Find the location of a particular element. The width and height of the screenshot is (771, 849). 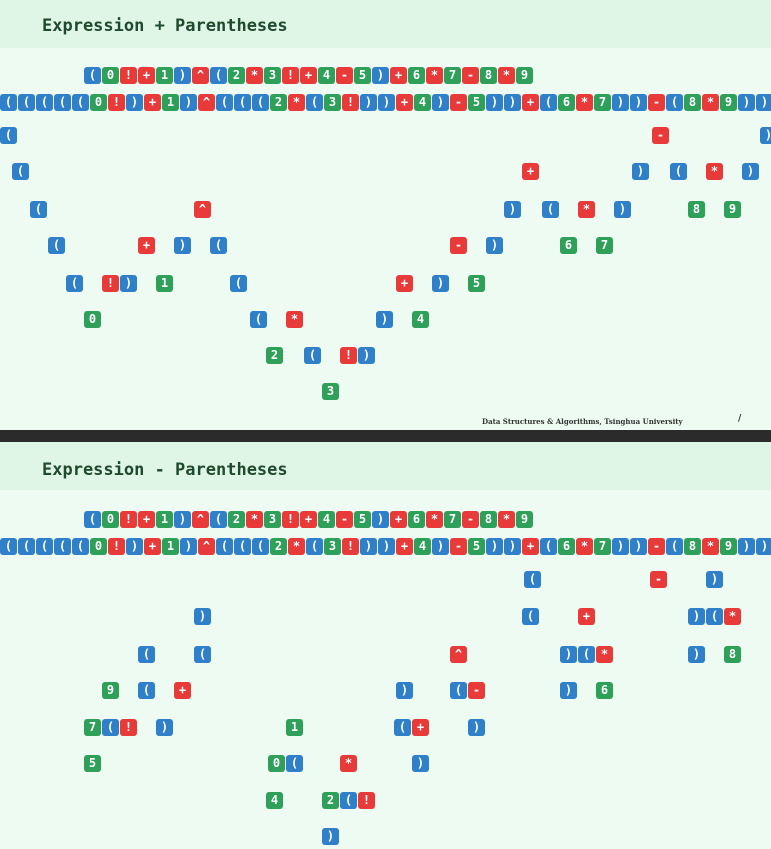

slide-title: Expression - Parentheses is located at coordinates (165, 470).